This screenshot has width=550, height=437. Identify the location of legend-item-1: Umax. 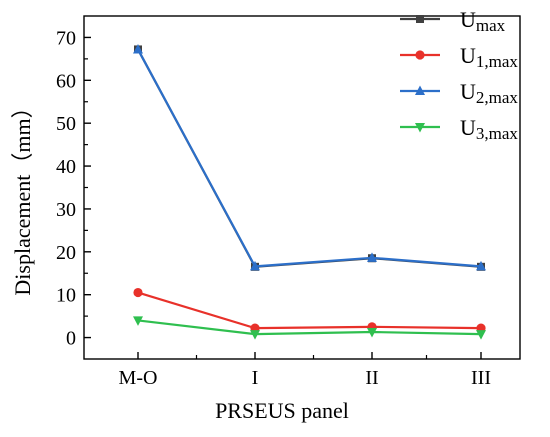
(453, 21).